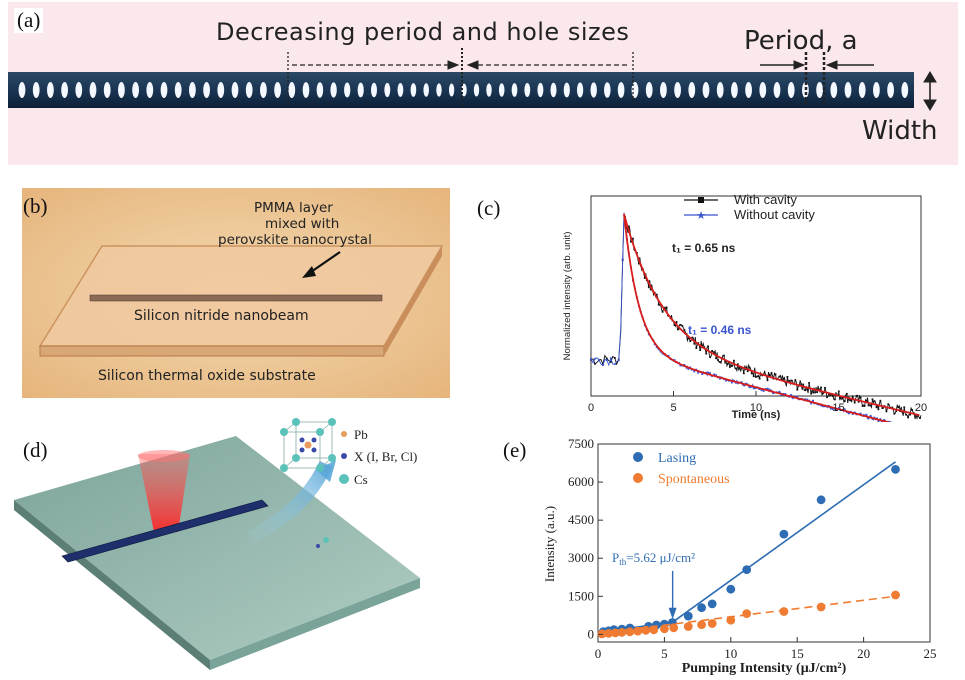 Image resolution: width=965 pixels, height=680 pixels. What do you see at coordinates (361, 434) in the screenshot?
I see `legend-pb: Pb` at bounding box center [361, 434].